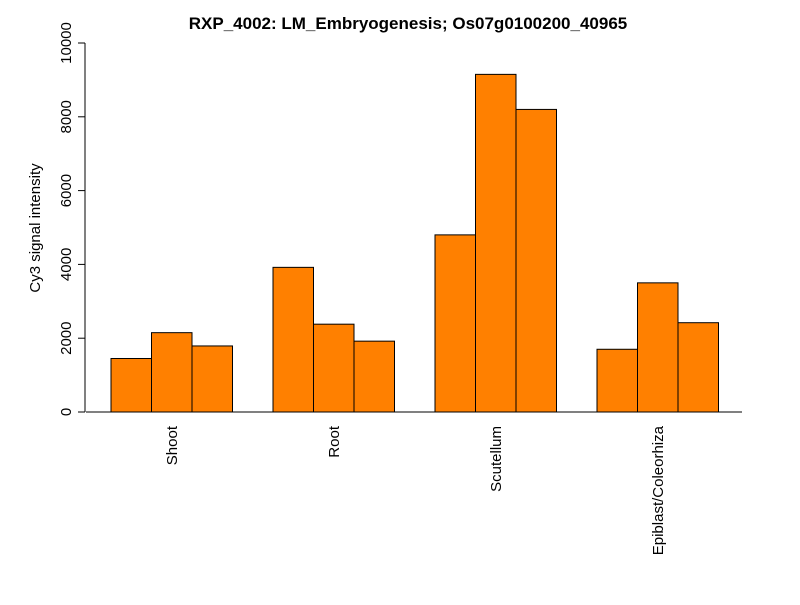 Image resolution: width=800 pixels, height=605 pixels. What do you see at coordinates (66, 43) in the screenshot?
I see `y-tick-label: 10000` at bounding box center [66, 43].